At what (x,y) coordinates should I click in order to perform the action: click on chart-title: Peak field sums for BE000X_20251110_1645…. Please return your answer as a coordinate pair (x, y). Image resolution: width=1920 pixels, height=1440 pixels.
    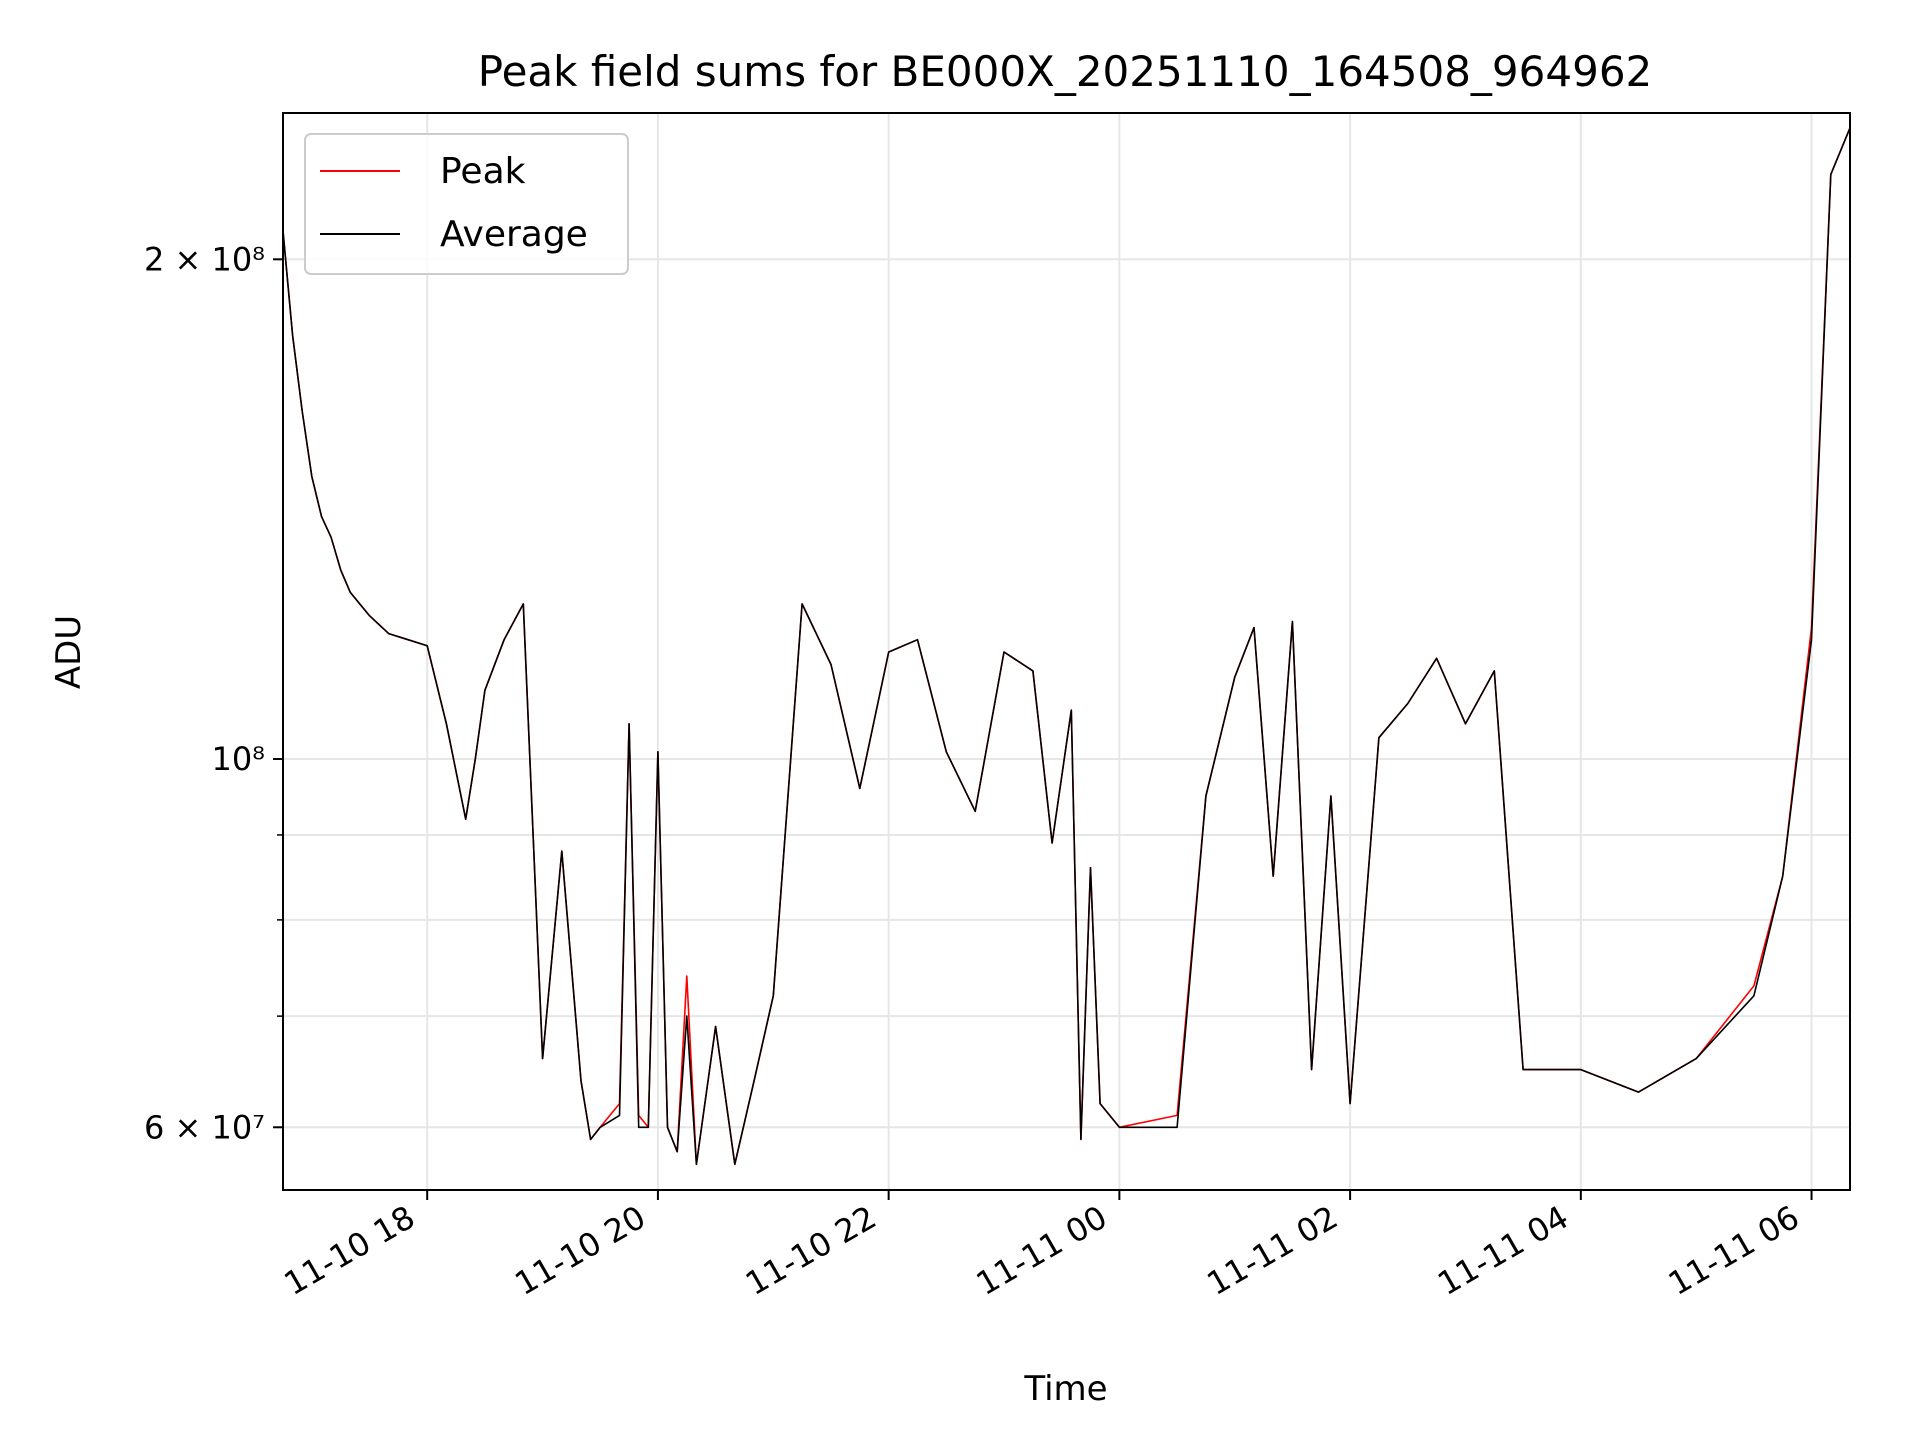
    Looking at the image, I should click on (1065, 71).